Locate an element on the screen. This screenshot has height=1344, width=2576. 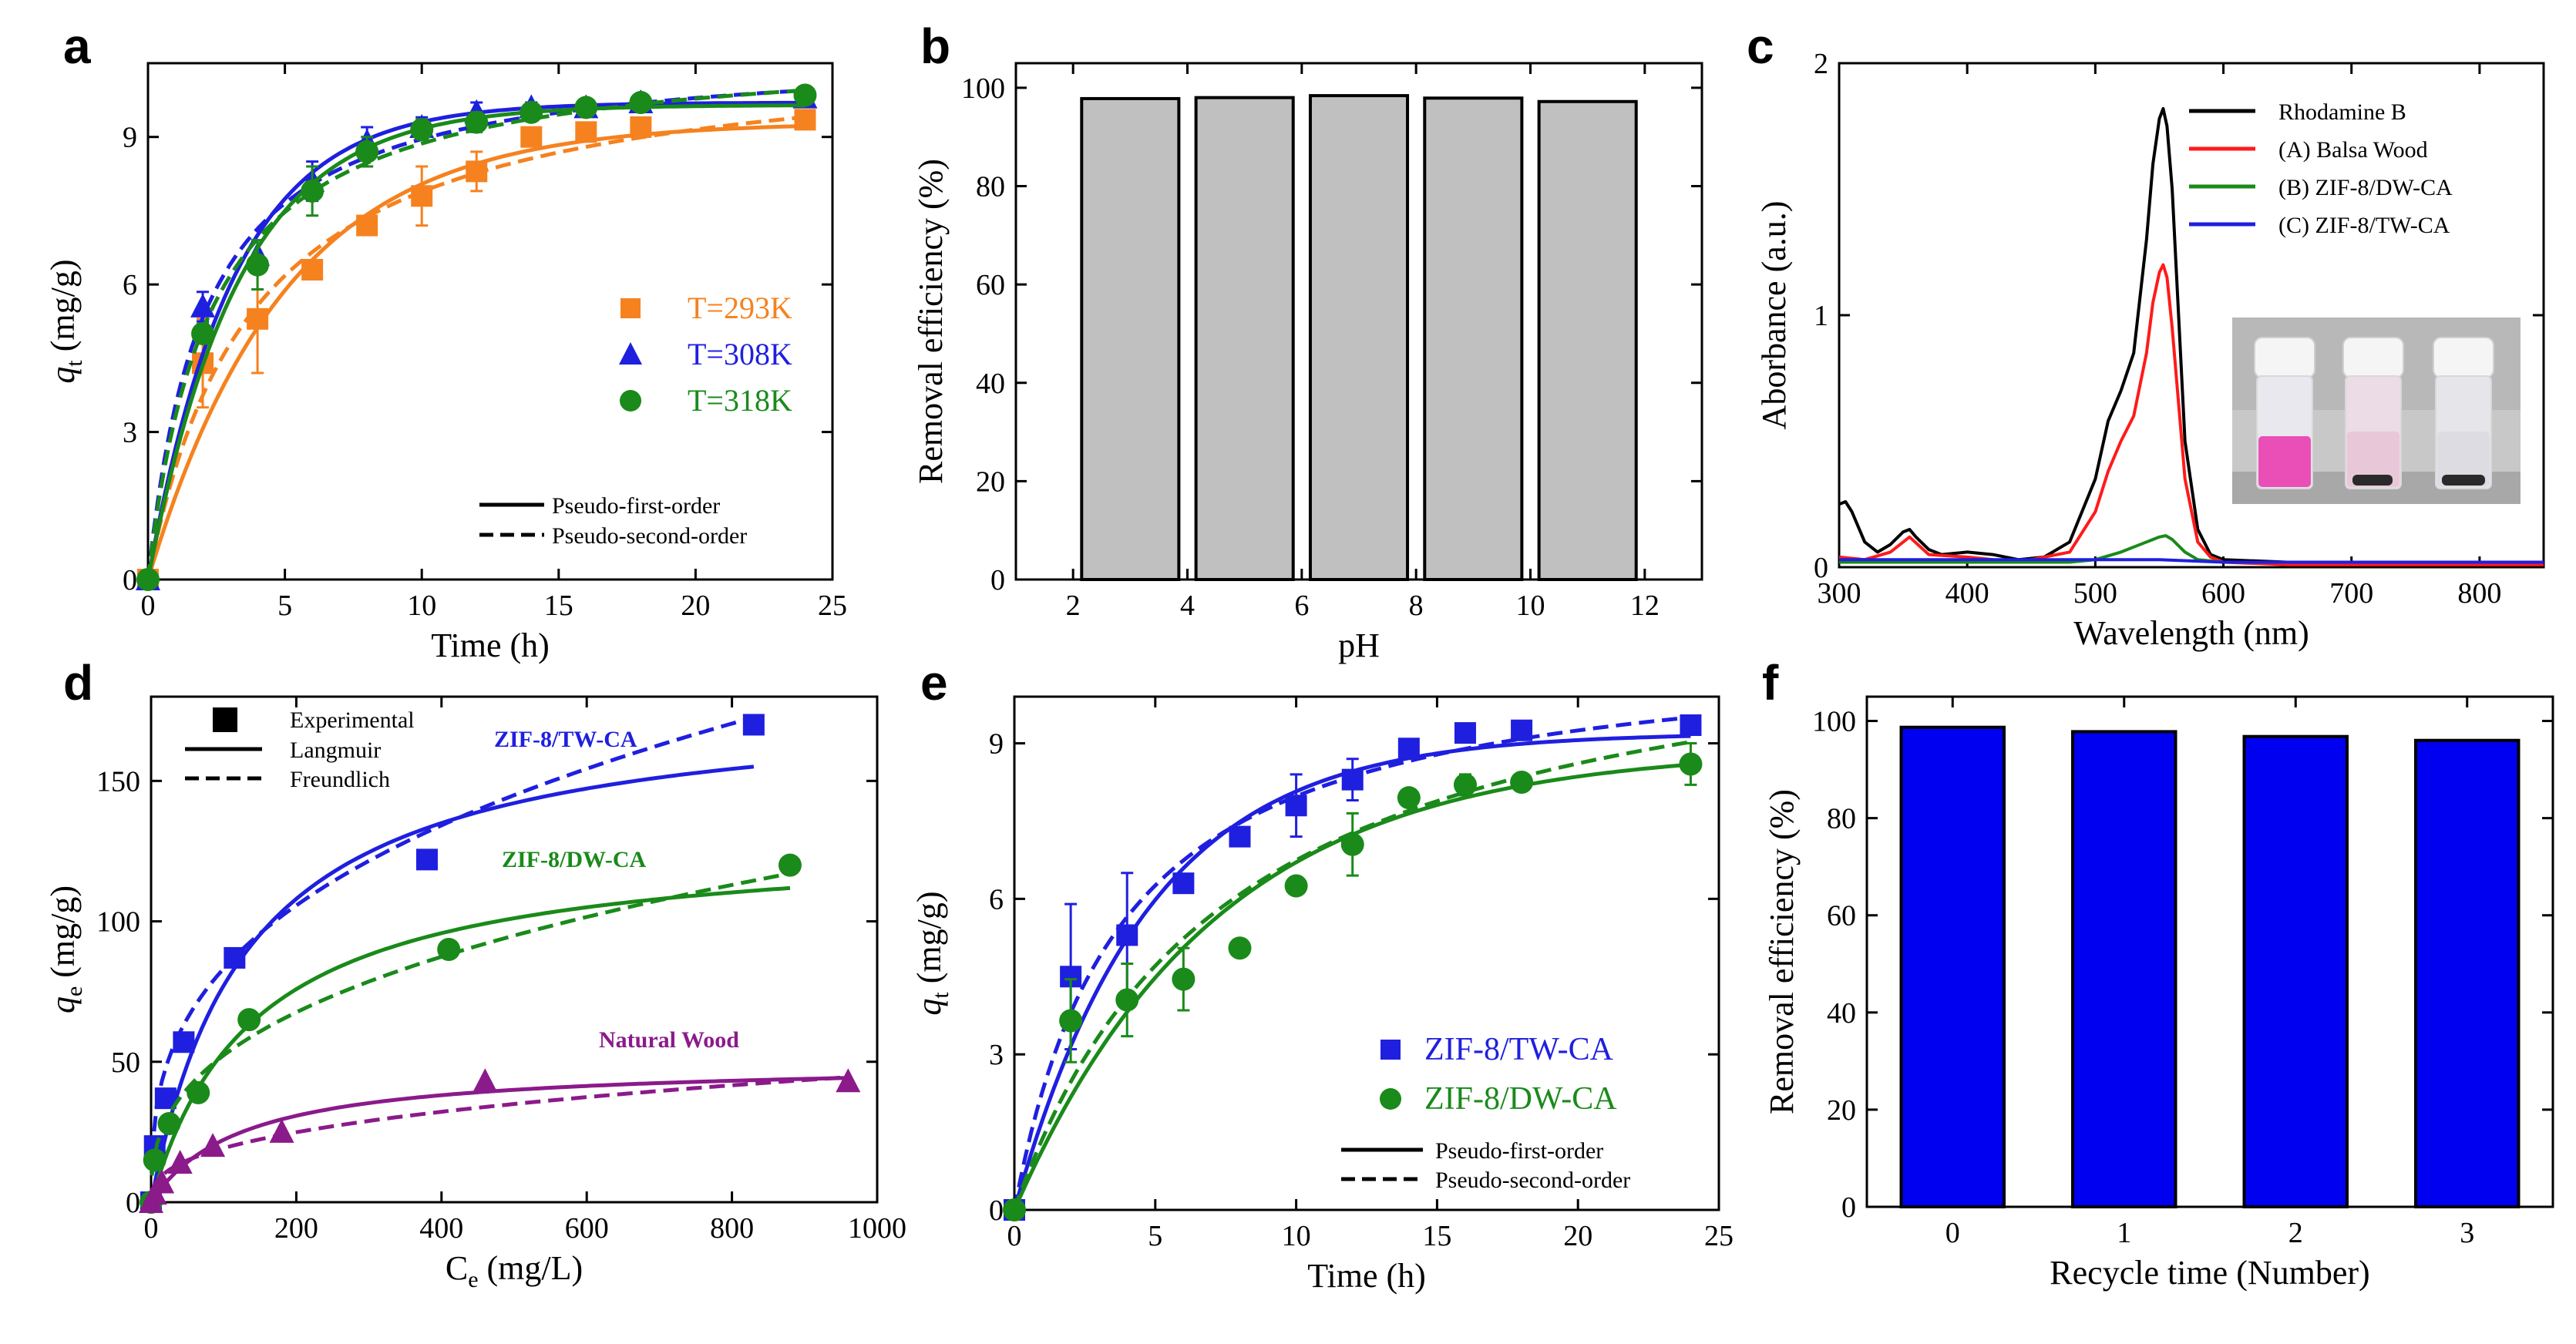
y-axis-title: qe (mg/g) is located at coordinates (65, 949).